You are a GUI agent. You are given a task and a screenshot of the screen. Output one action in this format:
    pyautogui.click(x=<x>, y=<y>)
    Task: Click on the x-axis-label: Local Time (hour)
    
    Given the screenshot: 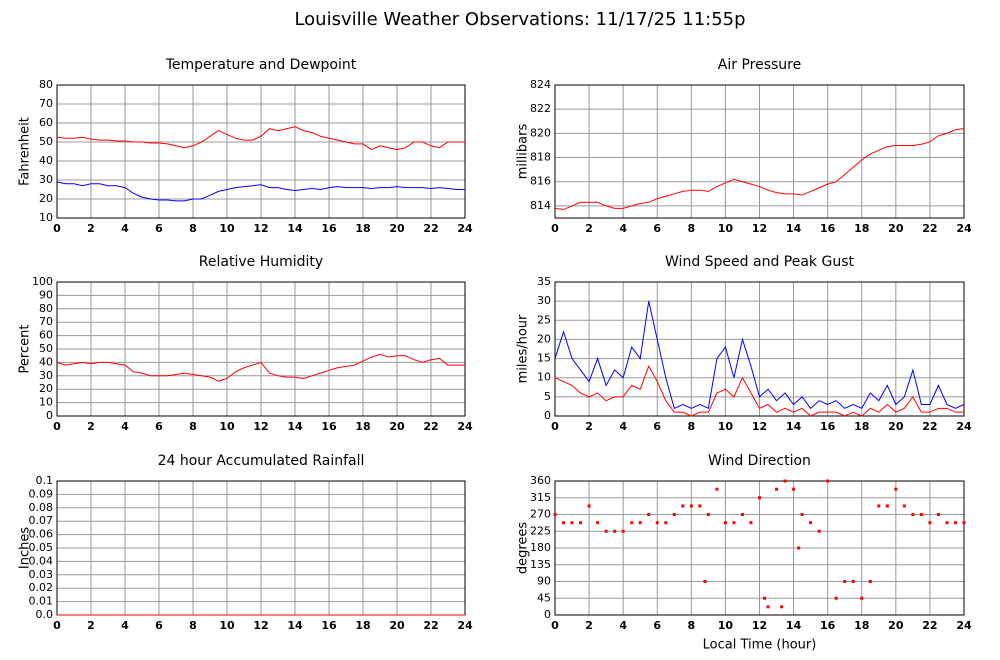 What is the action you would take?
    pyautogui.click(x=760, y=645)
    